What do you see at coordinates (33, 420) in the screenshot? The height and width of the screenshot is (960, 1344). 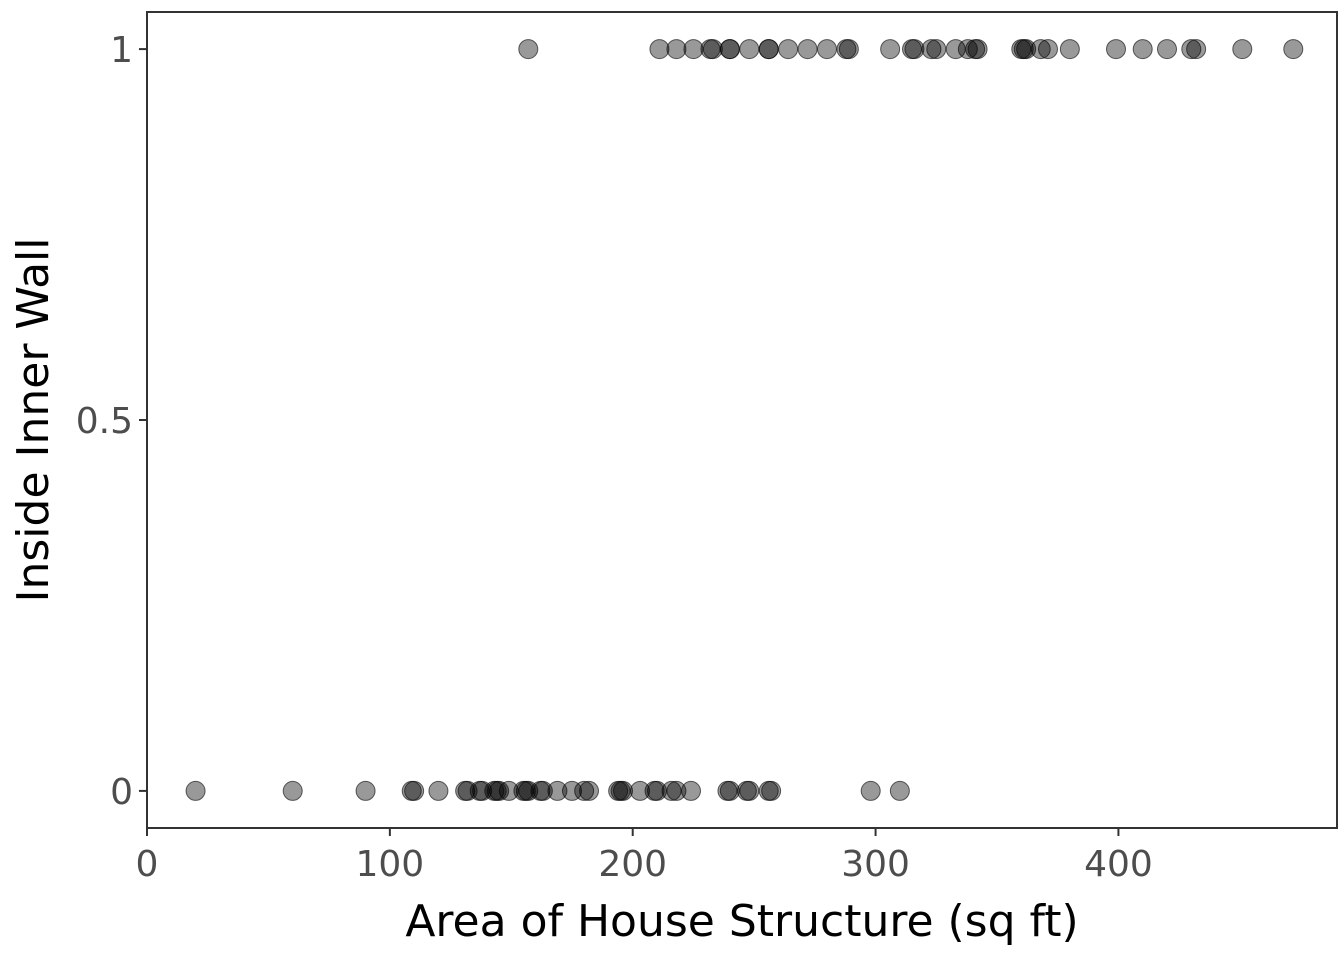 I see `y-axis-title: Inside Inner Wall` at bounding box center [33, 420].